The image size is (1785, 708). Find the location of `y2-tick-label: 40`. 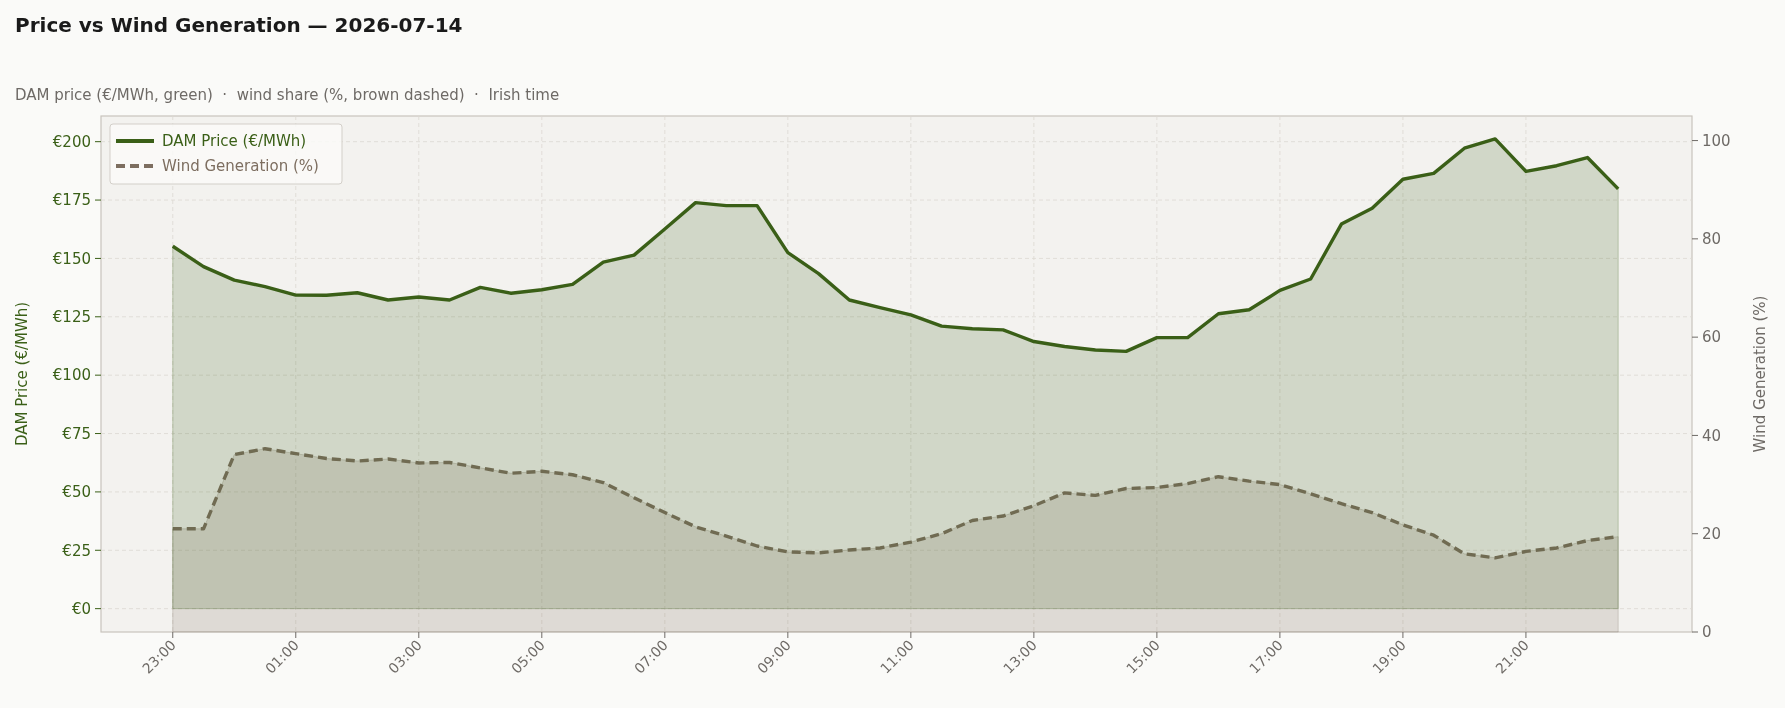

y2-tick-label: 40 is located at coordinates (1712, 435).